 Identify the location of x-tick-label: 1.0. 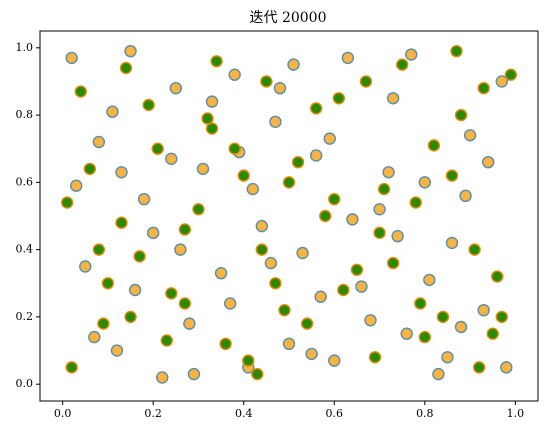
(516, 413).